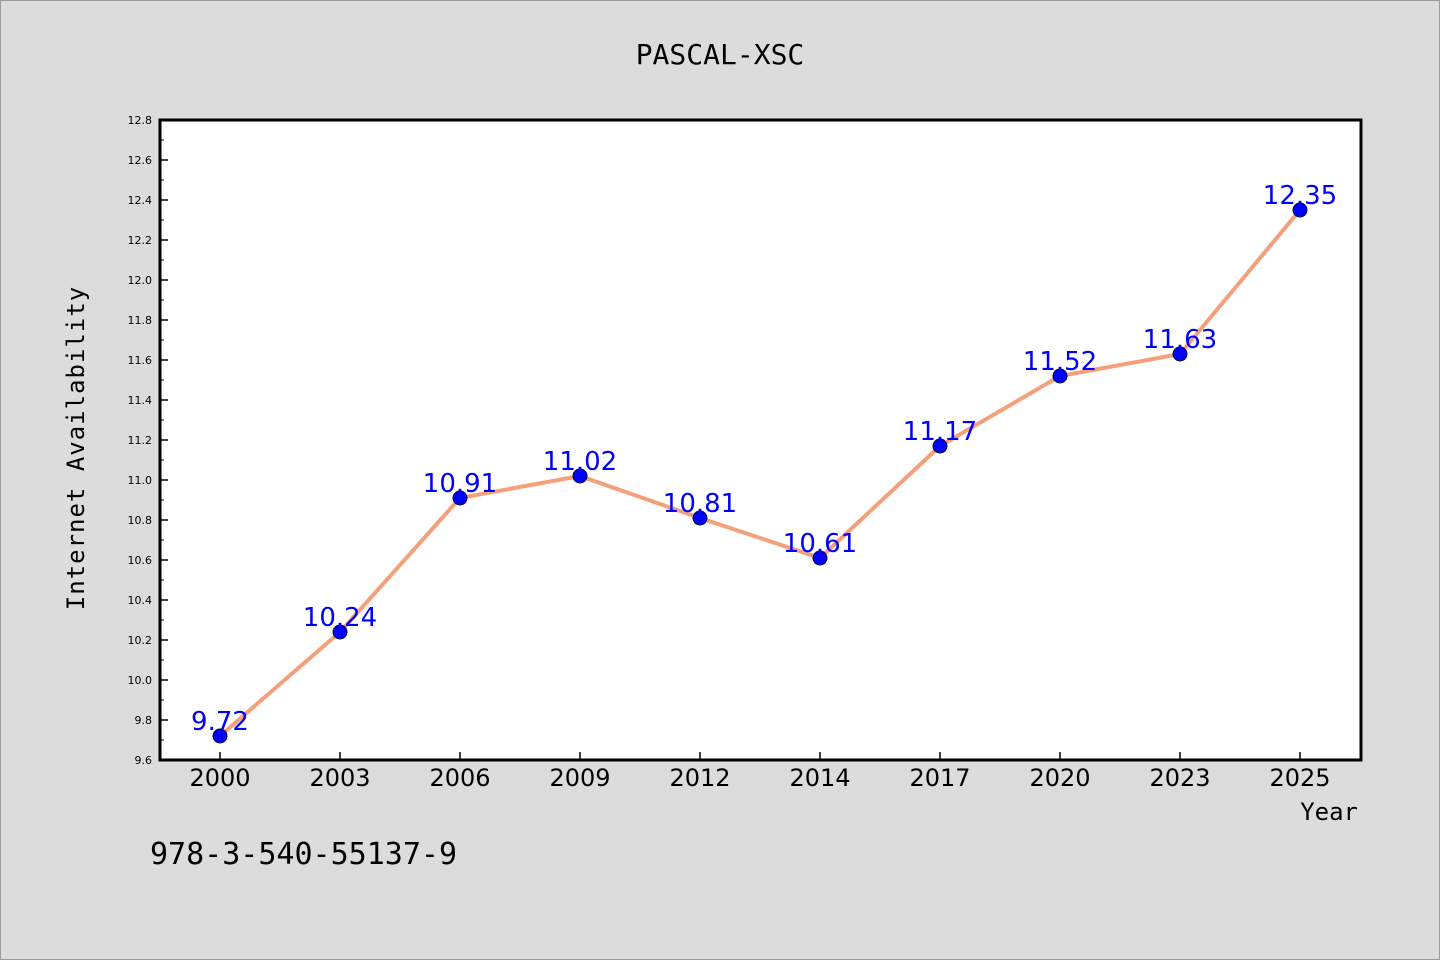 The image size is (1440, 960). Describe the element at coordinates (140, 640) in the screenshot. I see `y-tick-label: 10.2` at that location.